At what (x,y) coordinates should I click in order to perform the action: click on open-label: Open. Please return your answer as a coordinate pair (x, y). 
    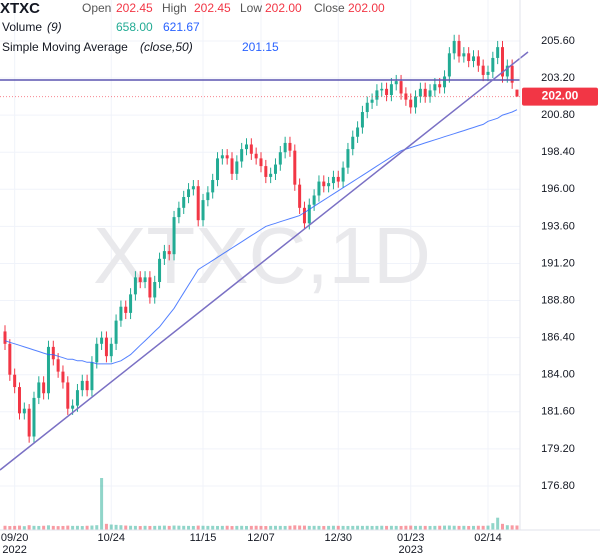
    Looking at the image, I should click on (96, 8).